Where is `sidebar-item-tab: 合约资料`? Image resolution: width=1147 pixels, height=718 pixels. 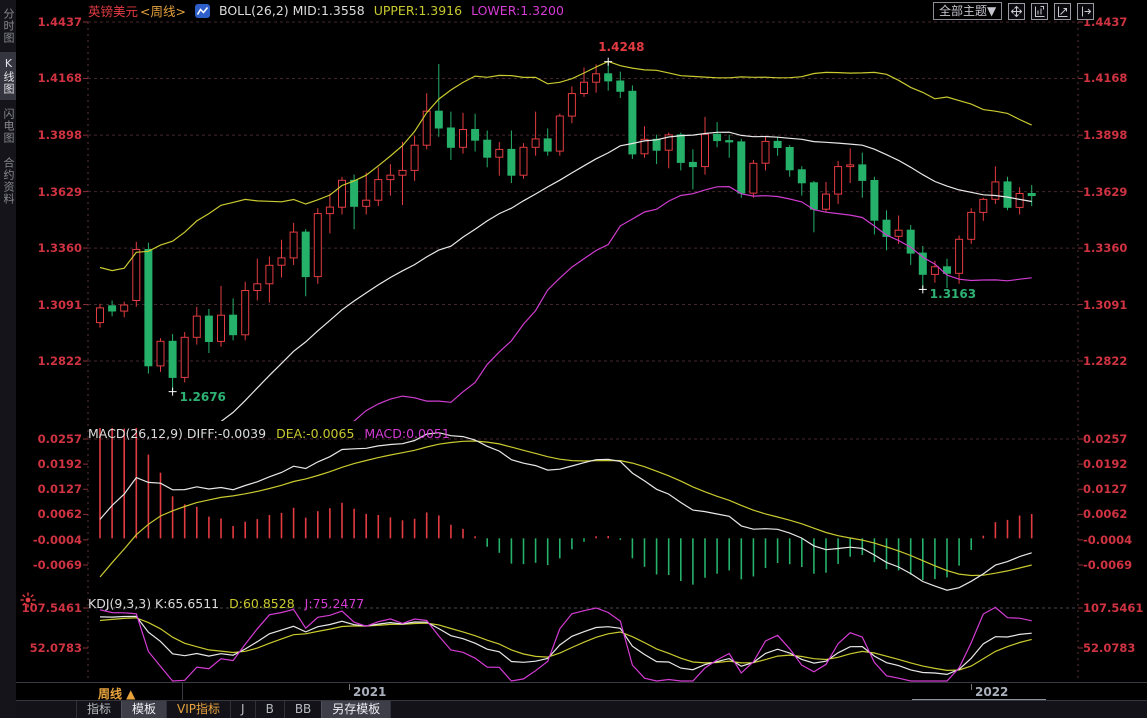
sidebar-item-tab: 合约资料 is located at coordinates (8, 181).